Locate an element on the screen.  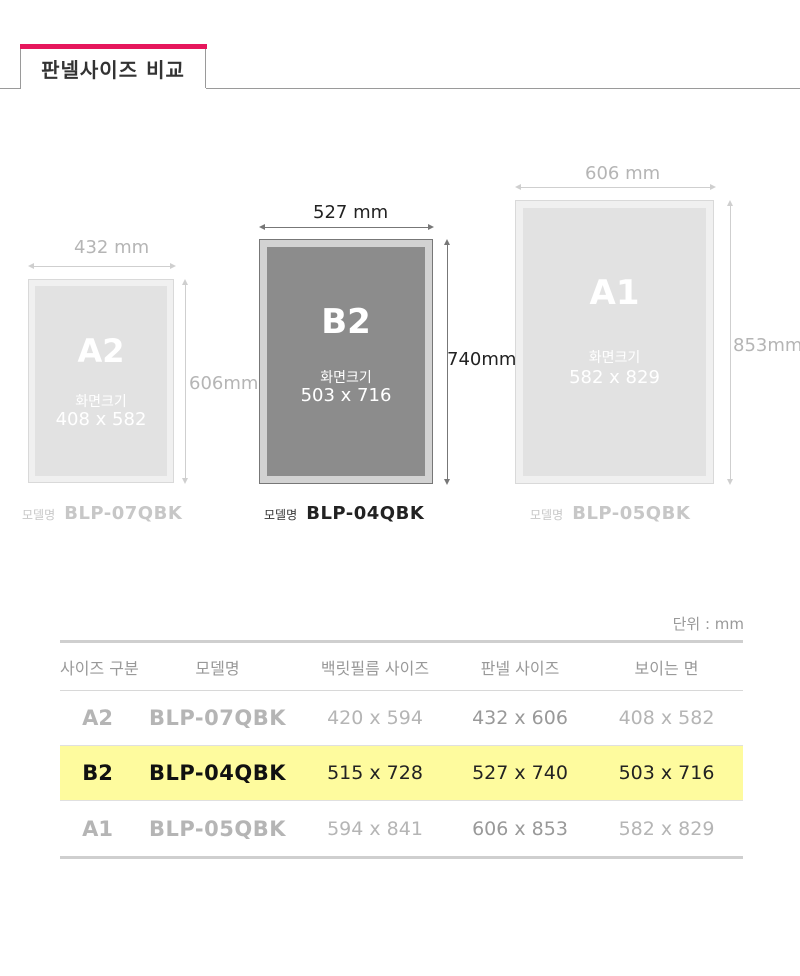
b2-model: 모델명 BLP-04QBK is located at coordinates (344, 513).